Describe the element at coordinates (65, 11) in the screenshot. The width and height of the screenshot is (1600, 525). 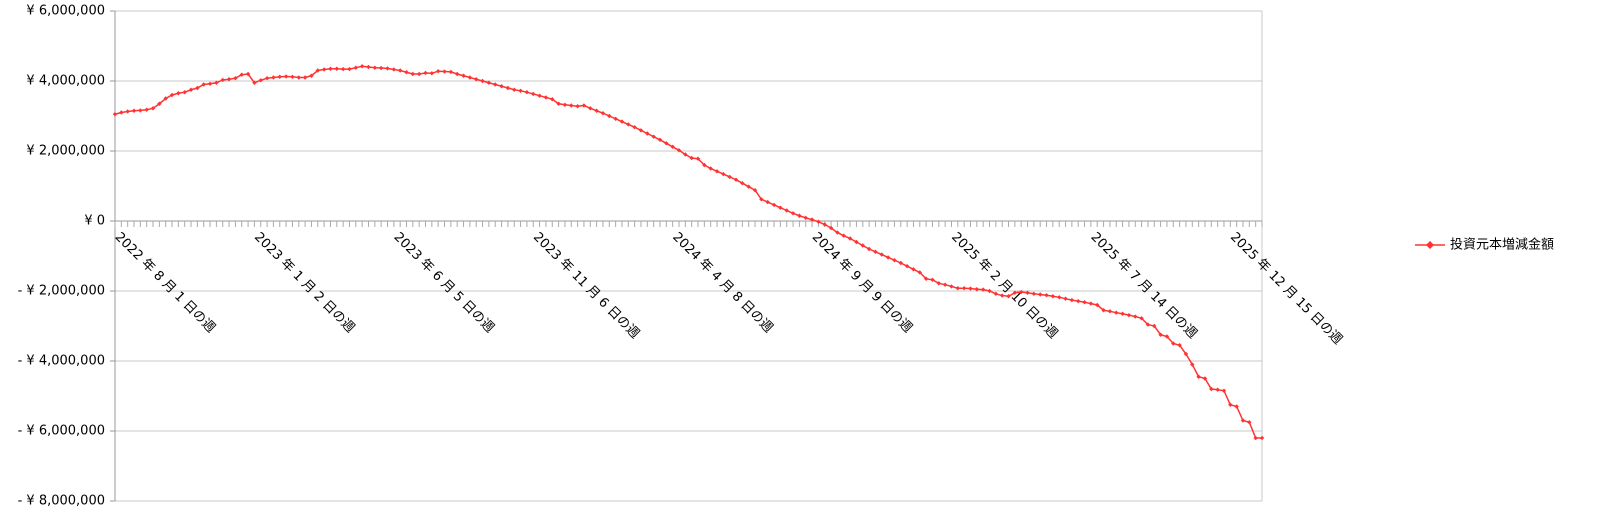
I see `y-tick-label: ¥ 6,000,000` at that location.